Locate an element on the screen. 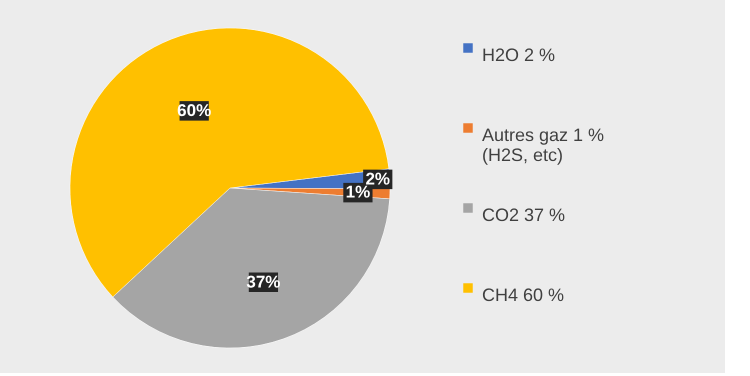 The height and width of the screenshot is (376, 750). legend-label: H2O 2 % is located at coordinates (519, 55).